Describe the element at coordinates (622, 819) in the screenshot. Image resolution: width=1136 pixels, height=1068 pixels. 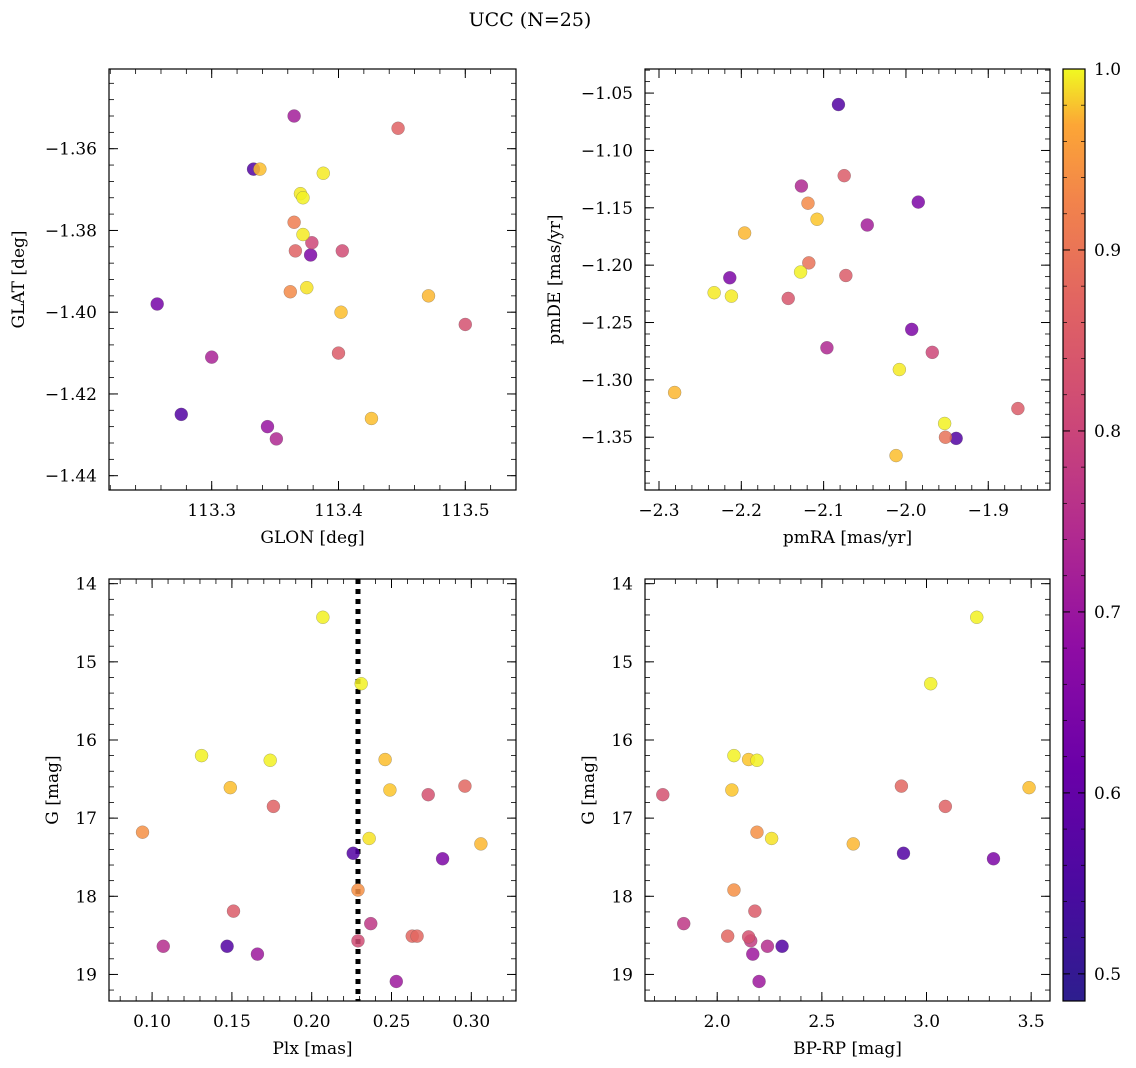
I see `y-tick-label: 17` at that location.